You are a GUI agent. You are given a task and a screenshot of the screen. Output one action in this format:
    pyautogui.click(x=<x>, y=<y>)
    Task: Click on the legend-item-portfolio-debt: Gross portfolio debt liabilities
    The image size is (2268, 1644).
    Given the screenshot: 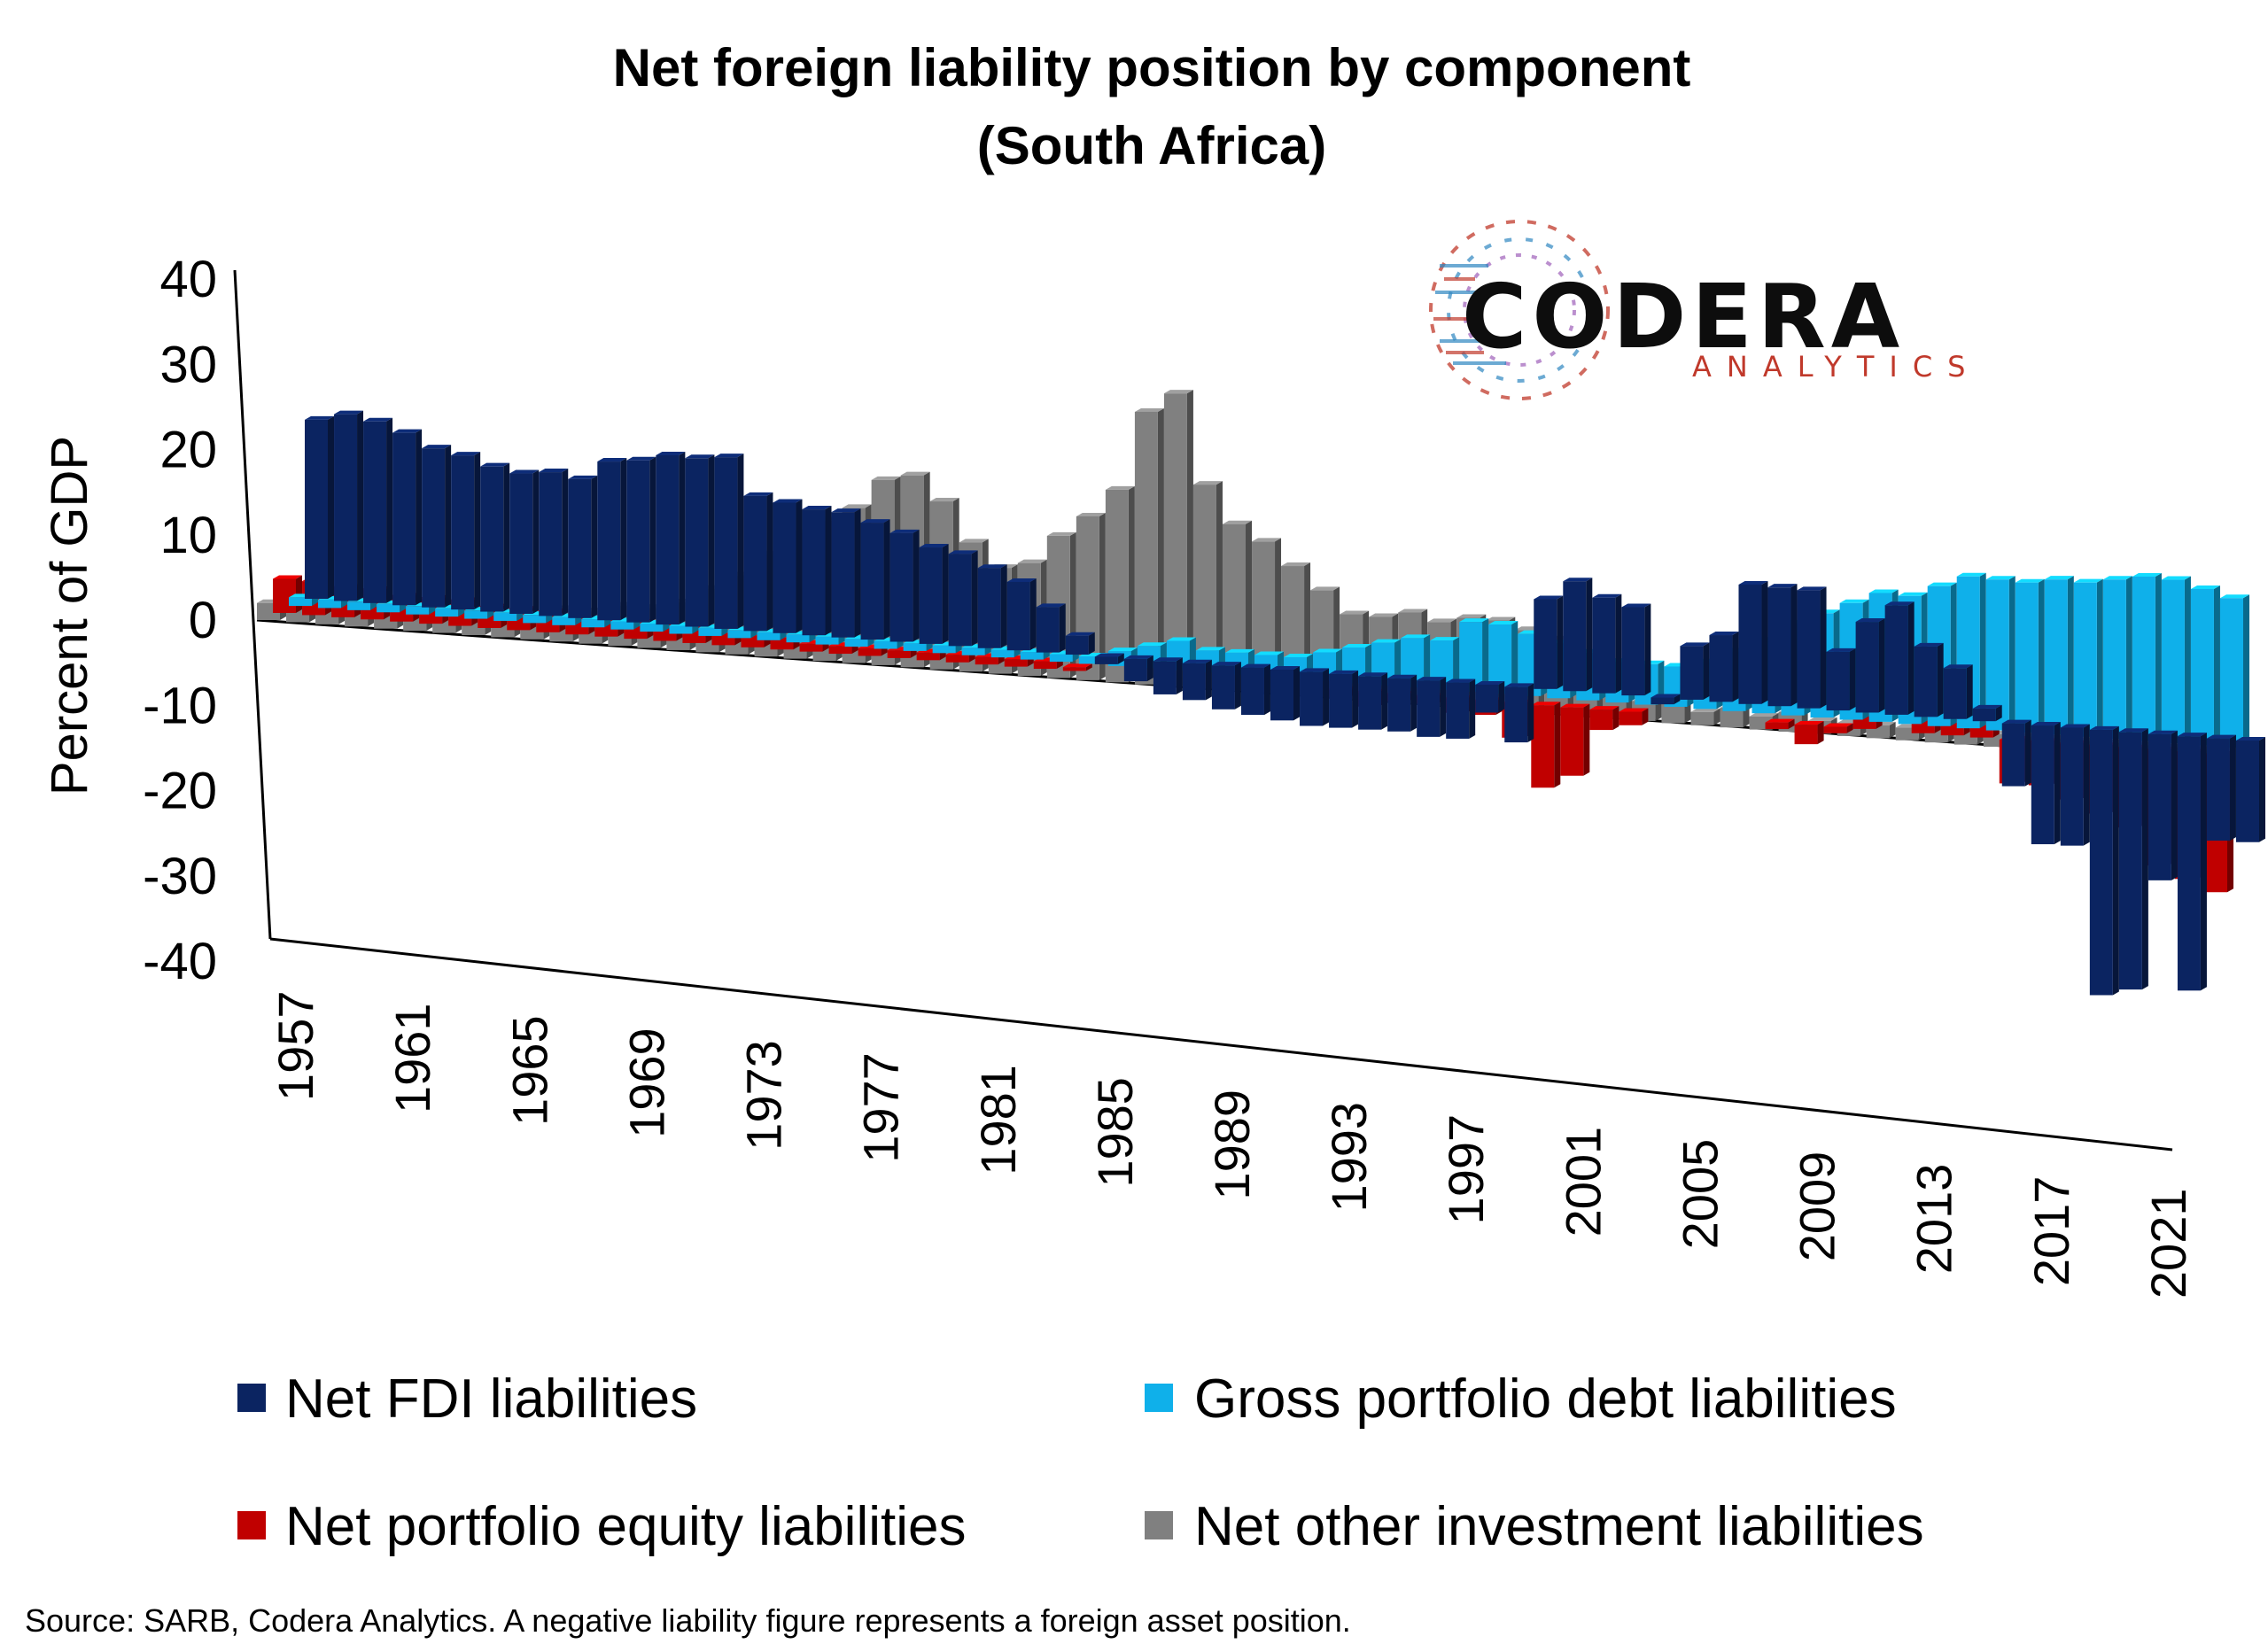 What is the action you would take?
    pyautogui.click(x=1521, y=1399)
    